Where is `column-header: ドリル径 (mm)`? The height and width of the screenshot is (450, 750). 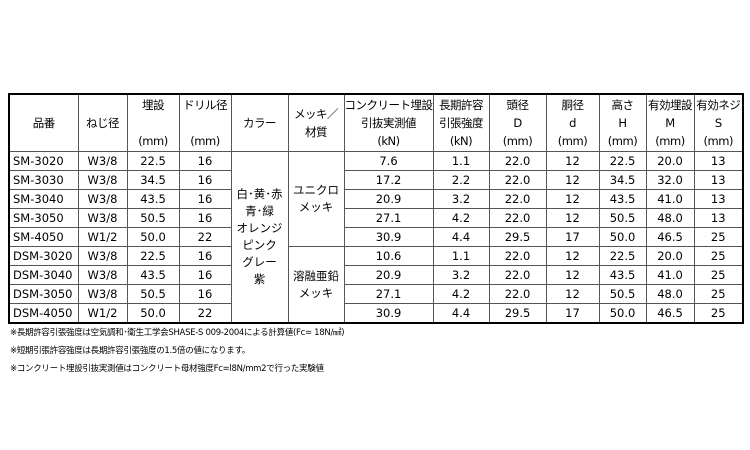 column-header: ドリル径 (mm) is located at coordinates (205, 122).